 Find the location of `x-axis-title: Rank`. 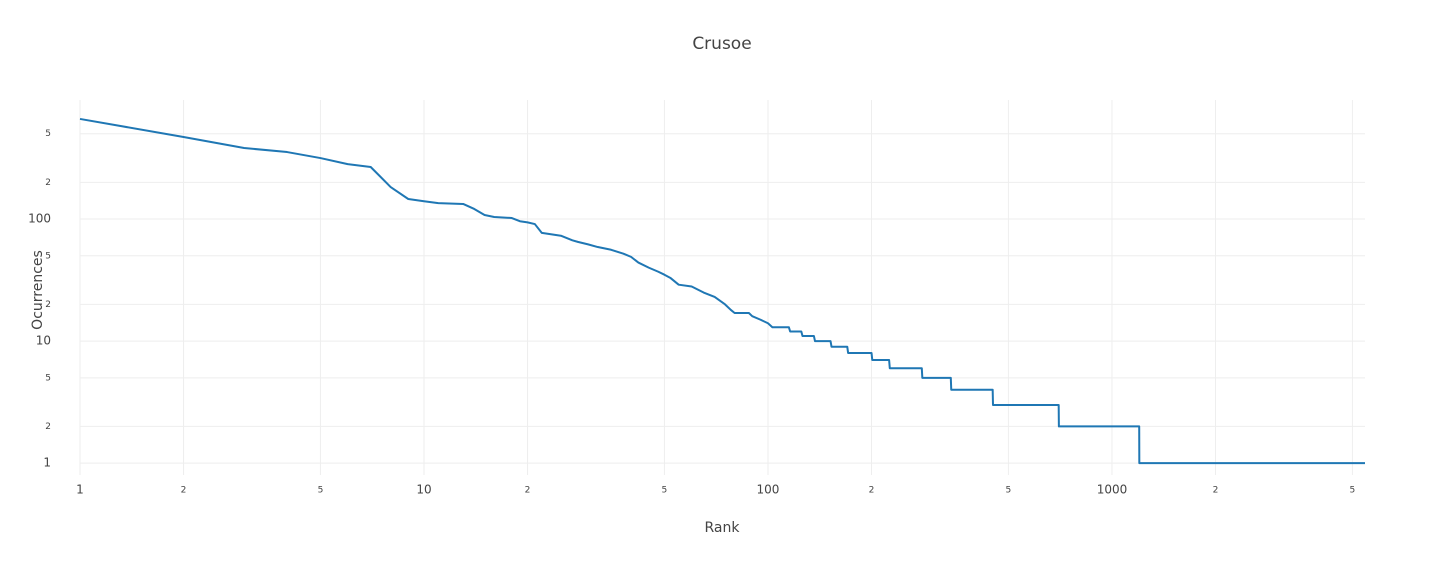

x-axis-title: Rank is located at coordinates (723, 528).